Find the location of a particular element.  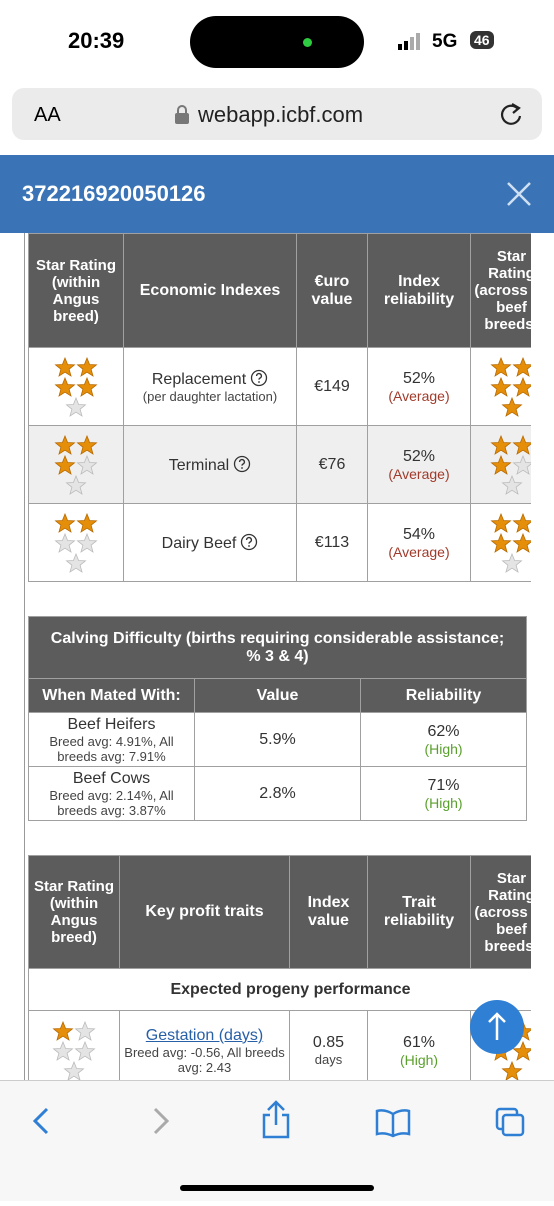

index-name-cell: Terminal is located at coordinates (210, 464).